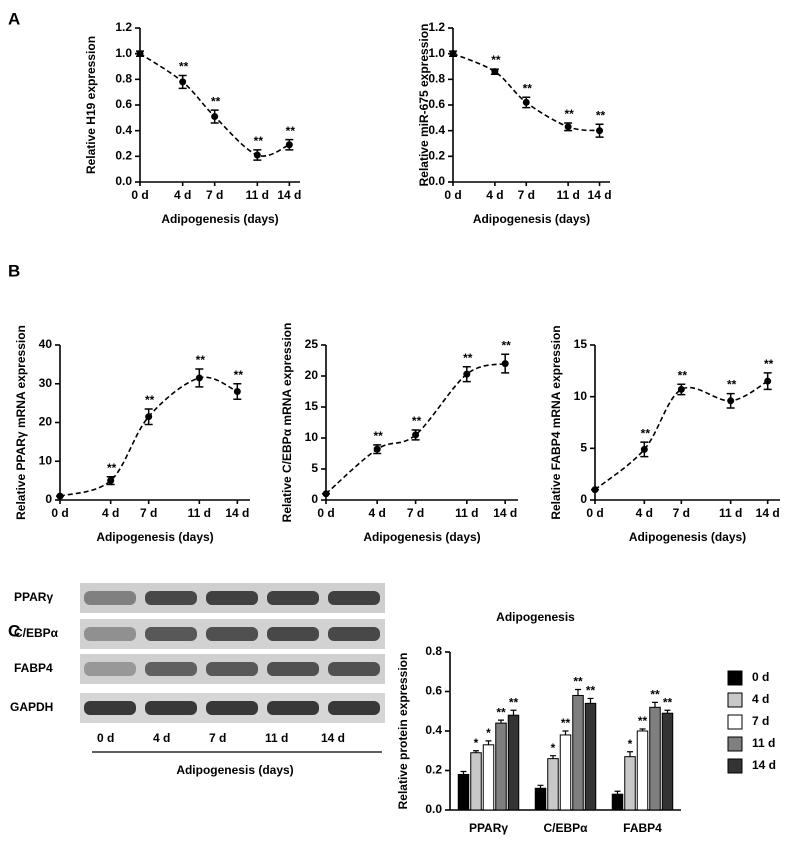 The height and width of the screenshot is (862, 787). I want to click on chart-title: Adipogenesis, so click(535, 617).